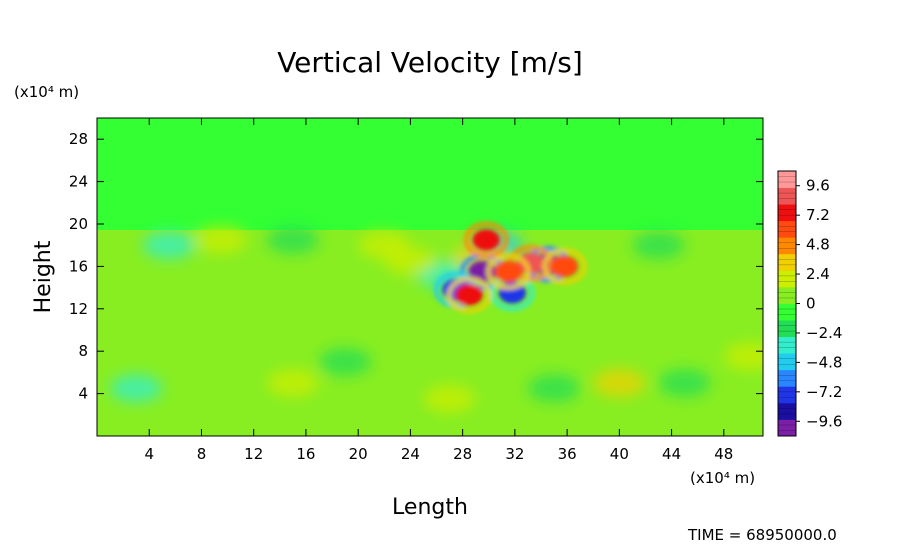  Describe the element at coordinates (253, 454) in the screenshot. I see `x-tick-label: 12` at that location.